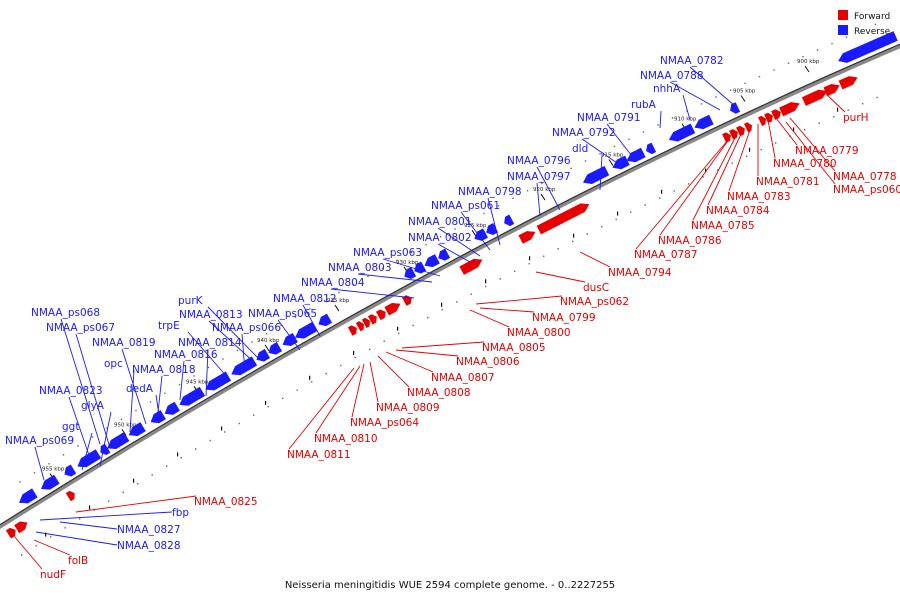  I want to click on tick-label: 935 kbp, so click(338, 301).